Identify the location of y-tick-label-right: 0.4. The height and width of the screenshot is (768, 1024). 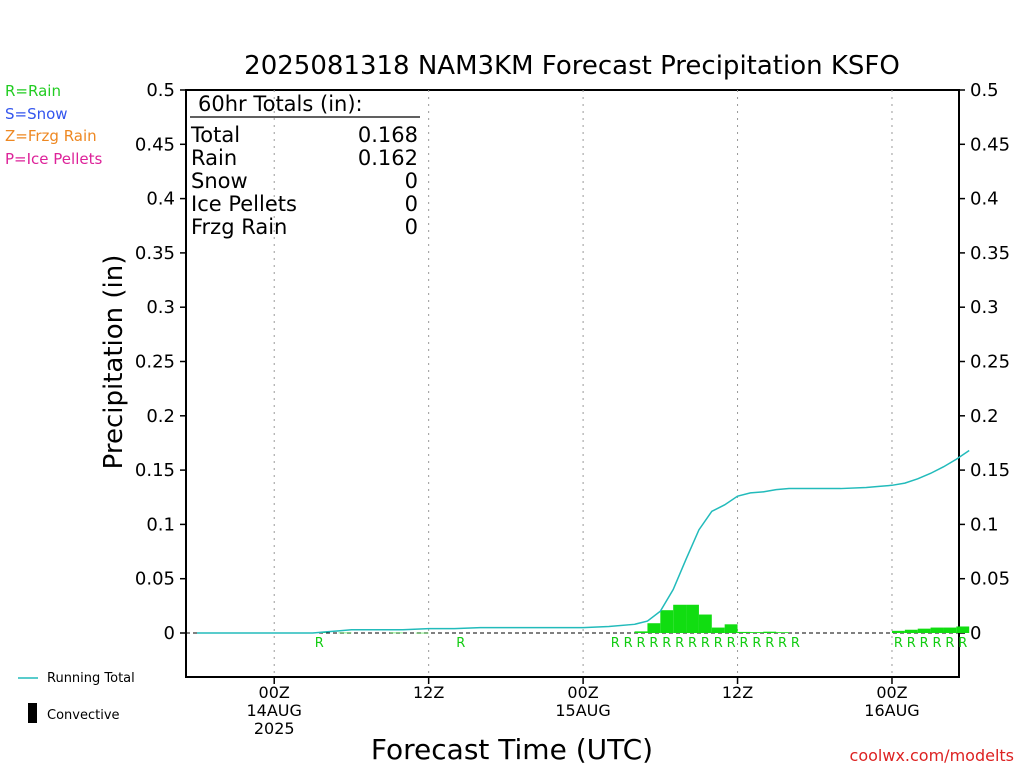
(984, 199).